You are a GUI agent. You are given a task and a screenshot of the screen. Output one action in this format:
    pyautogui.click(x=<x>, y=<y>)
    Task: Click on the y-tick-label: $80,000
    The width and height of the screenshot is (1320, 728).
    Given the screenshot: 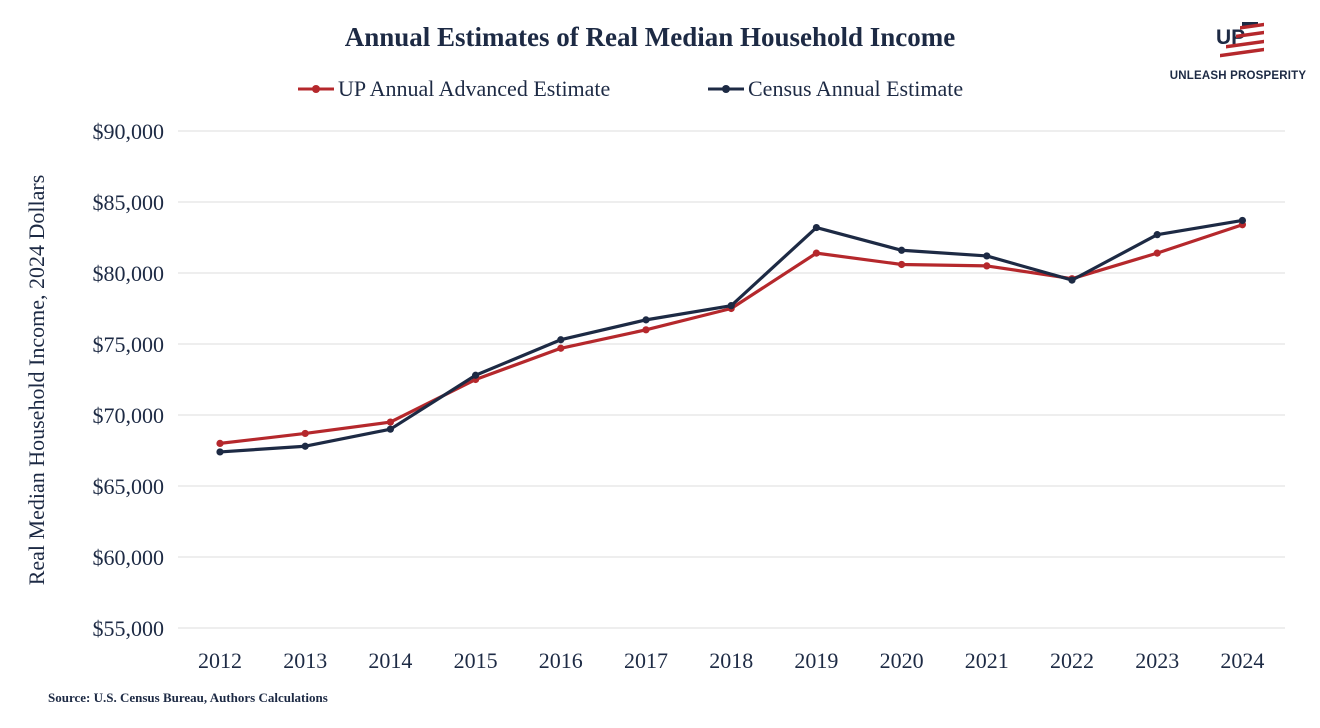 What is the action you would take?
    pyautogui.click(x=129, y=273)
    